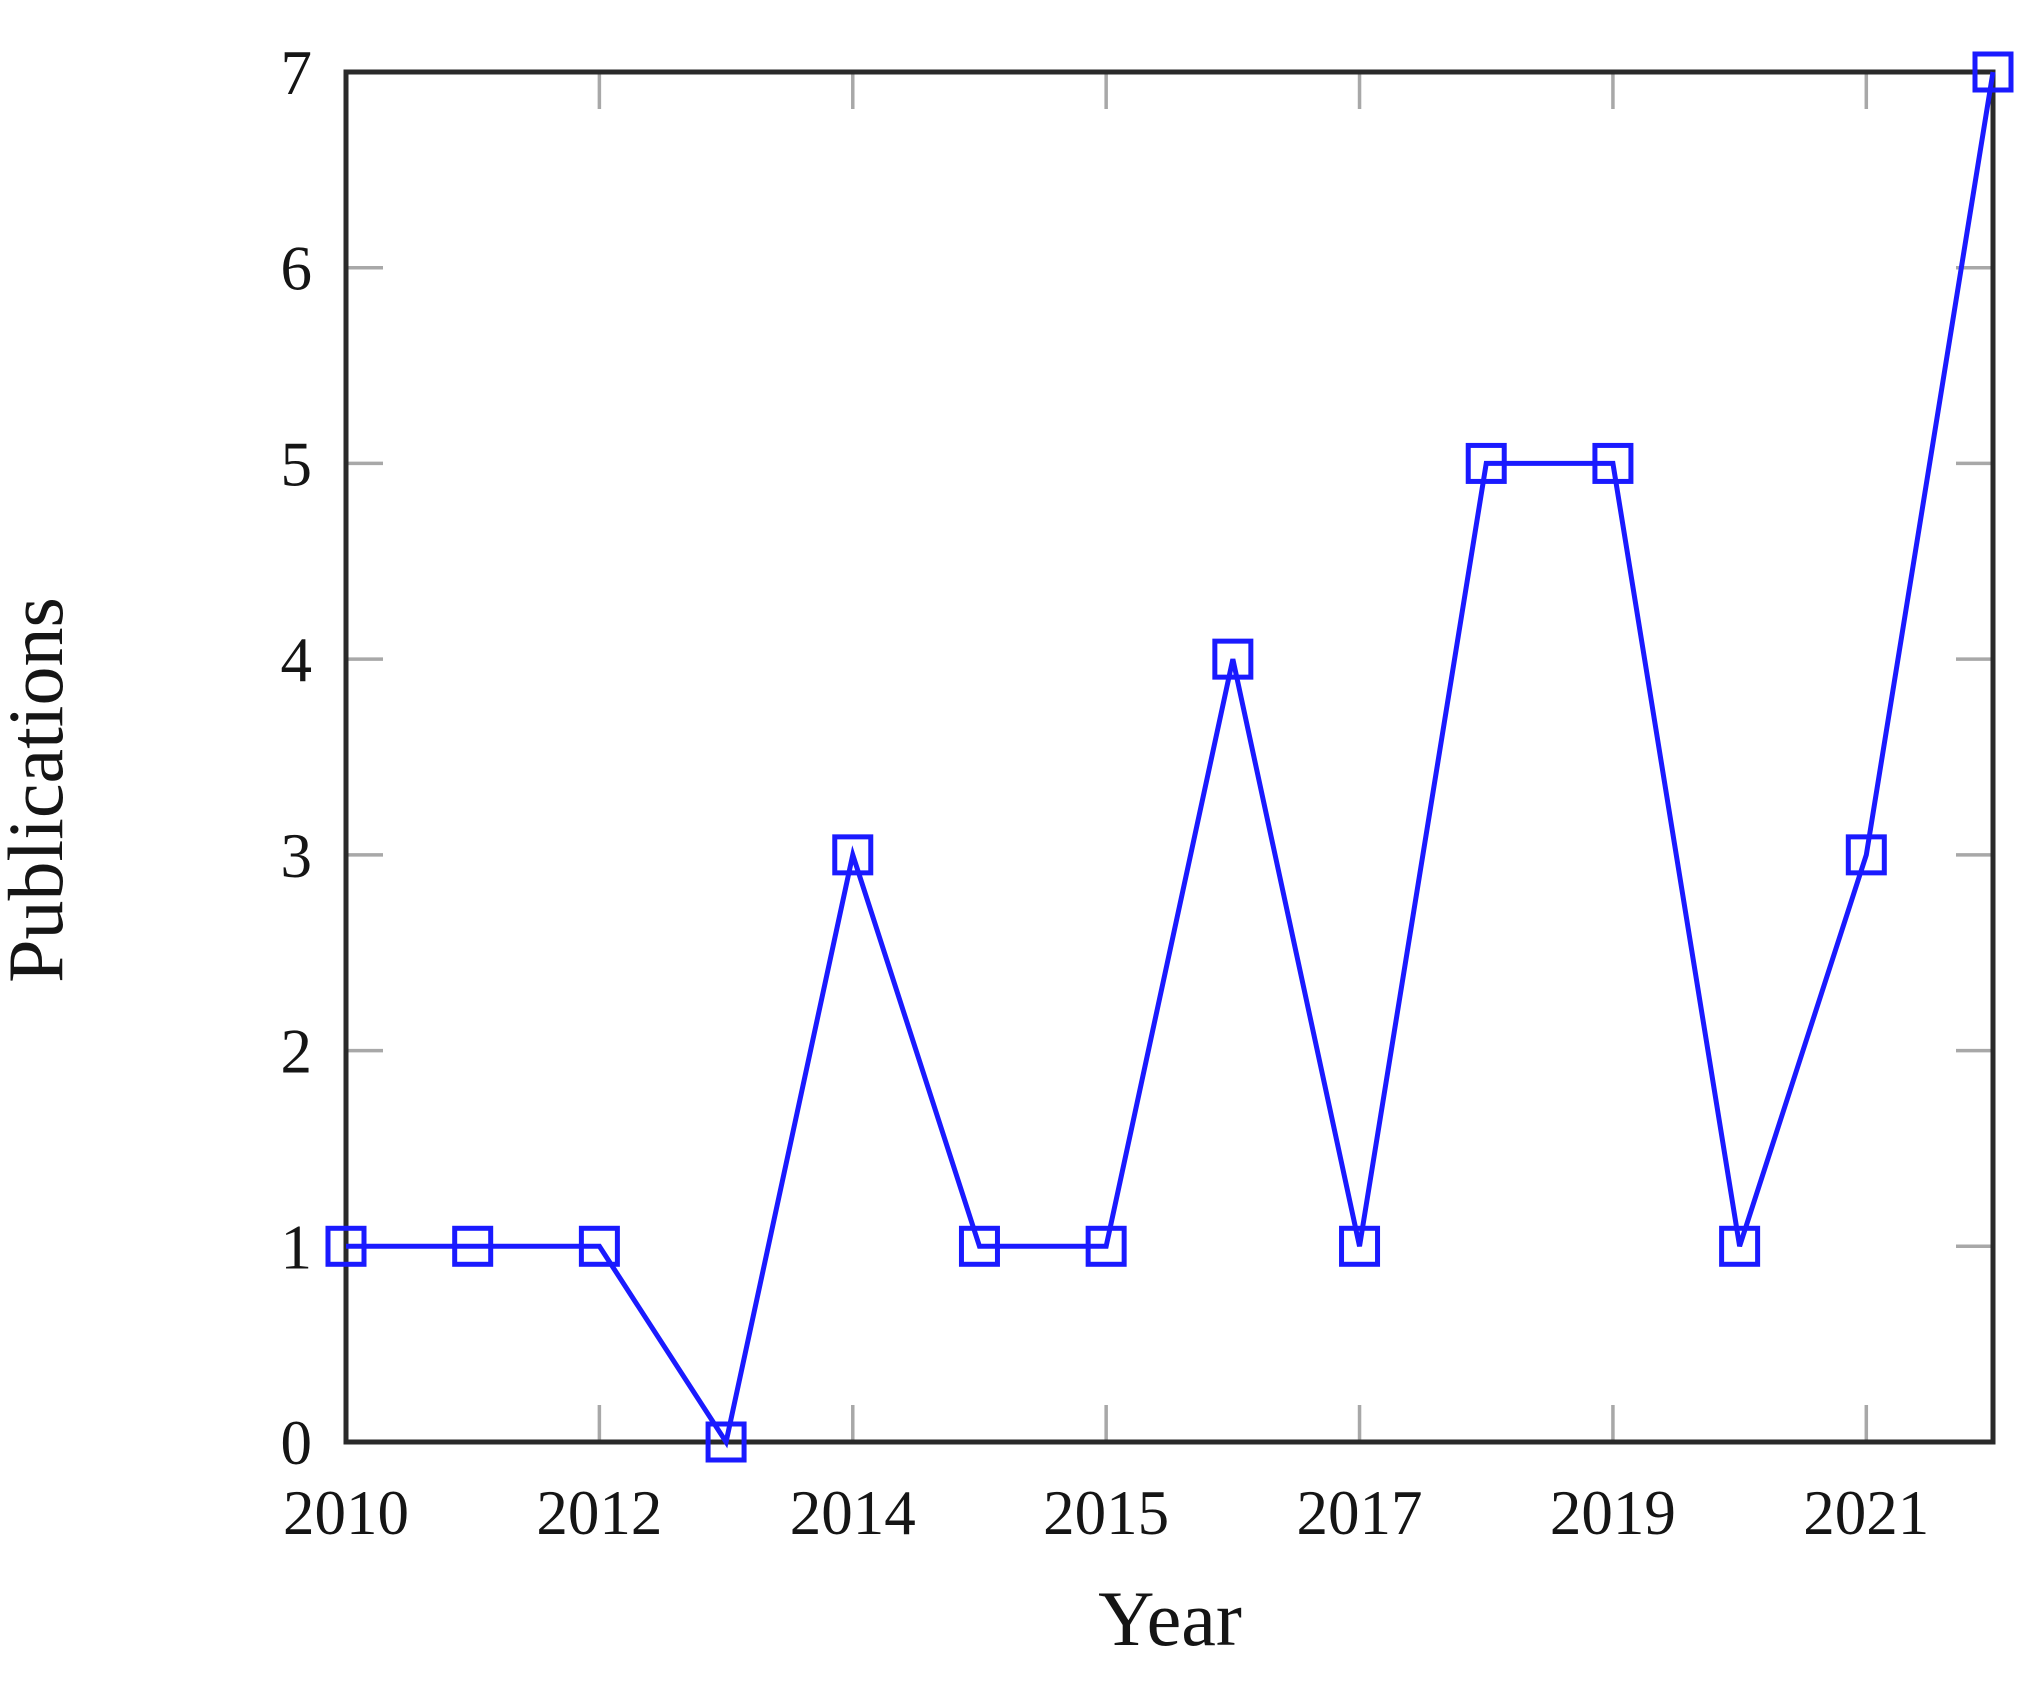 This screenshot has width=2025, height=1689. I want to click on x-tick-label: 2017, so click(1360, 1513).